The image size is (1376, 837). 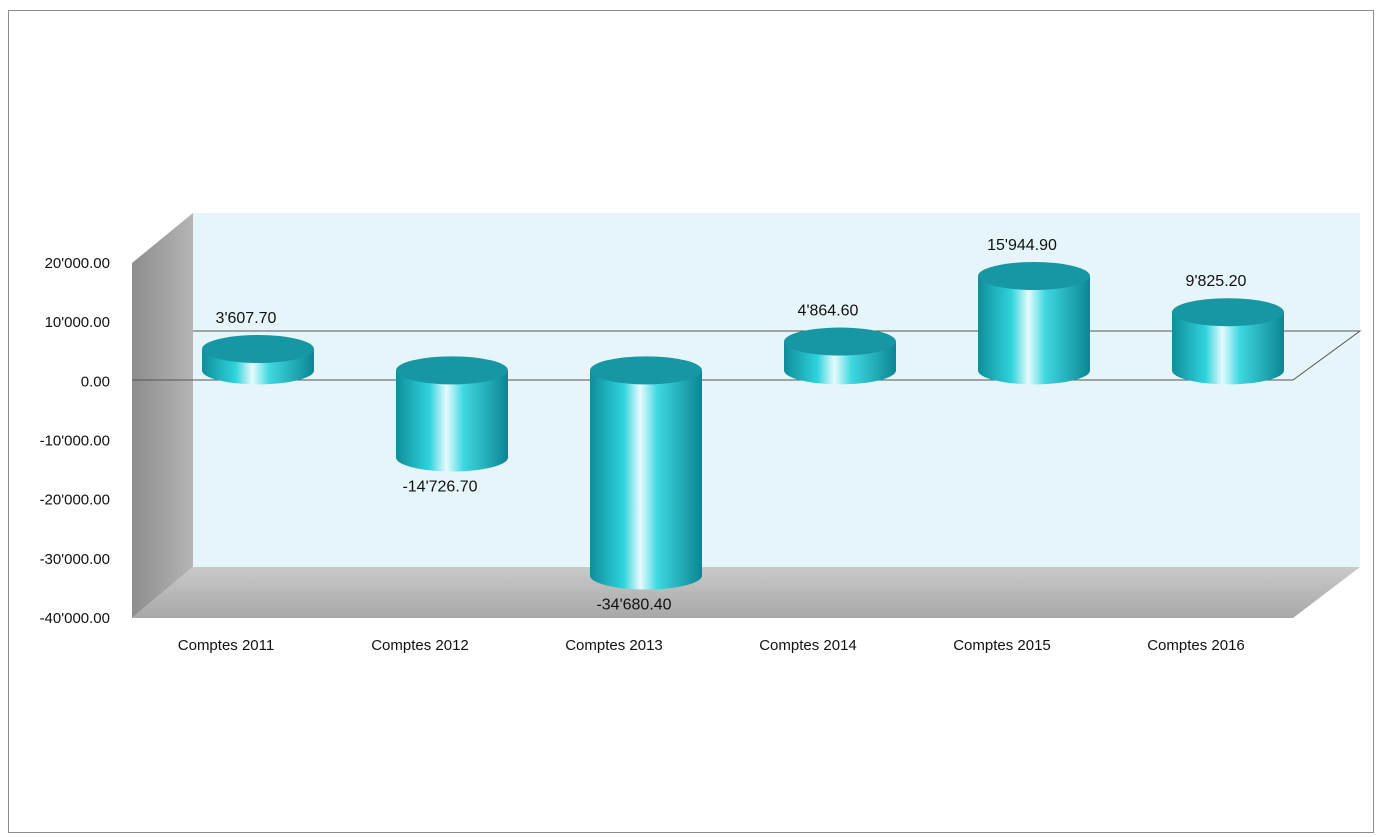 I want to click on bar-comptes-2013, so click(x=646, y=473).